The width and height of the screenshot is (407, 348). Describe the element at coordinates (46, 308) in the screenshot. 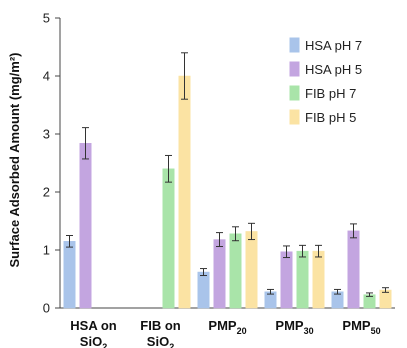

I see `y-tick-label: 0` at that location.